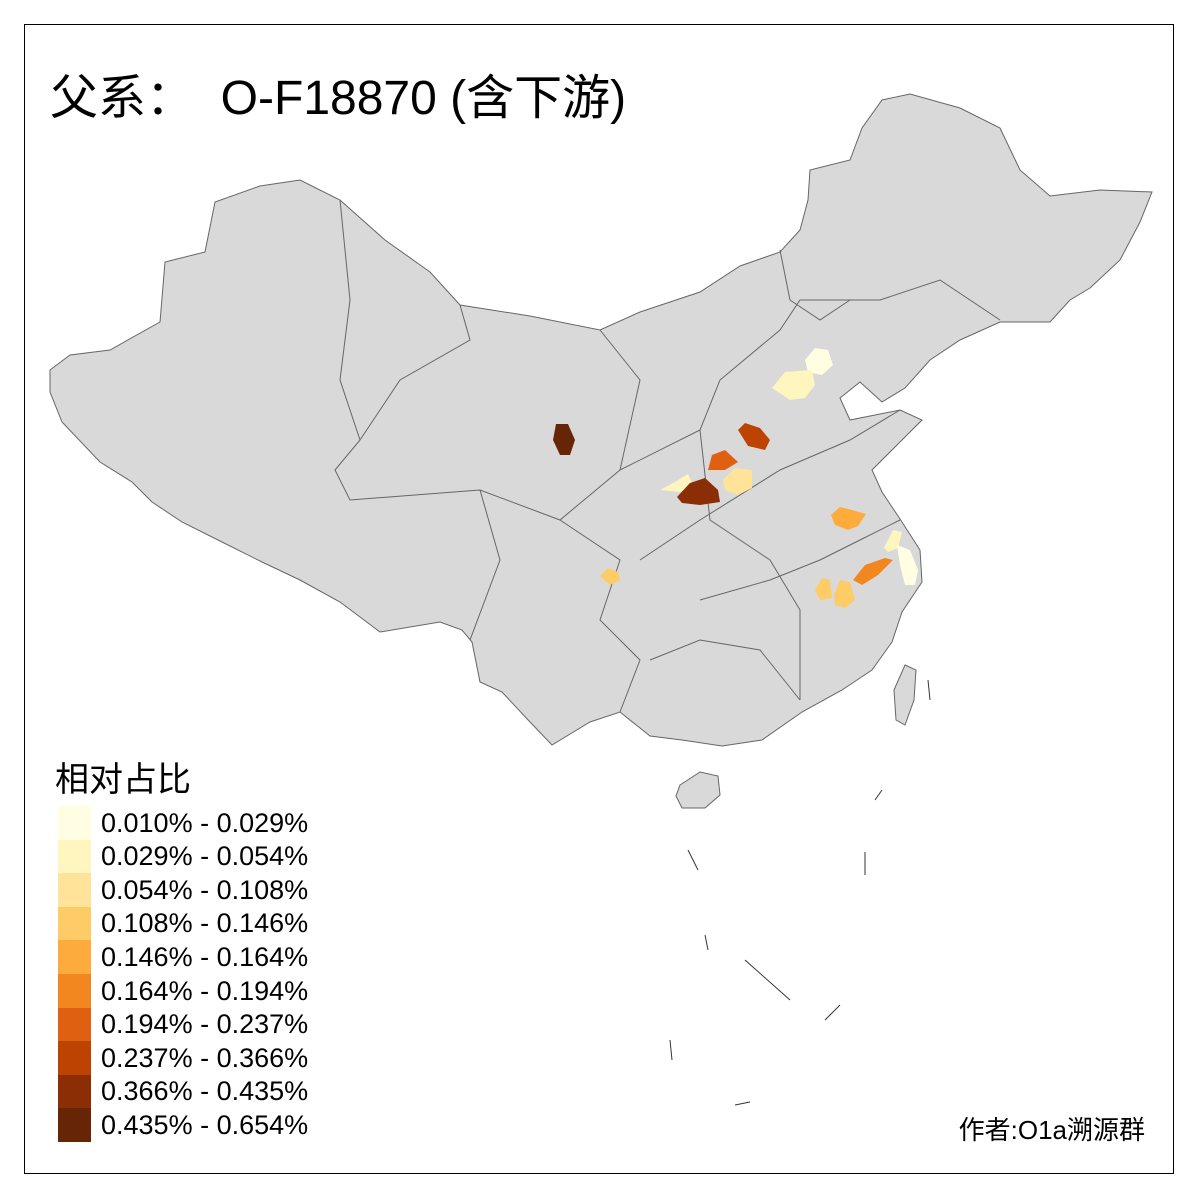  I want to click on legend-item: 0.194% - 0.237%, so click(183, 1024).